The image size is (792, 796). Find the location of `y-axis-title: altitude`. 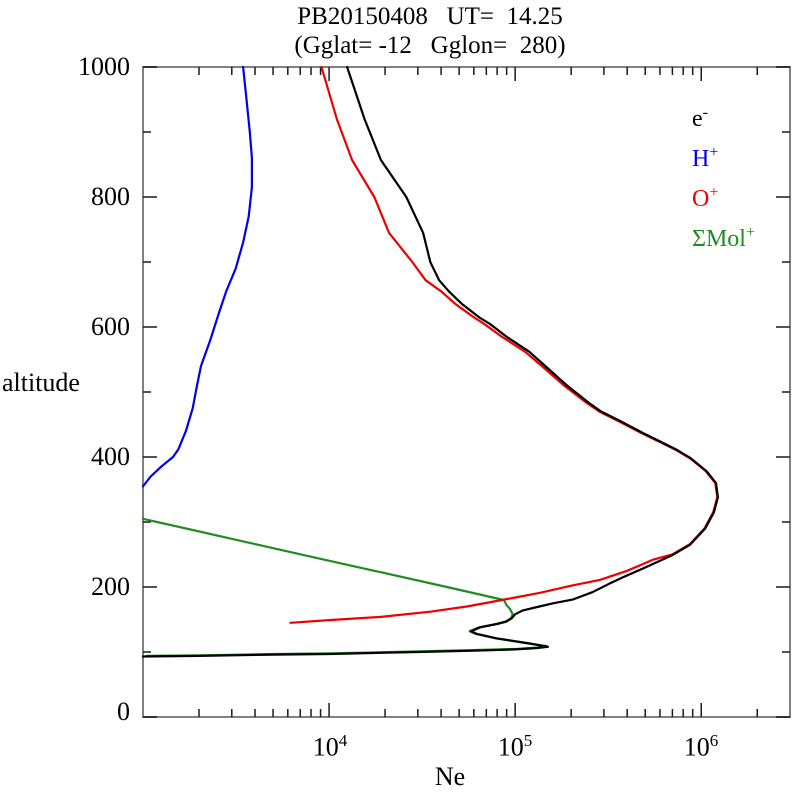

y-axis-title: altitude is located at coordinates (41, 382).